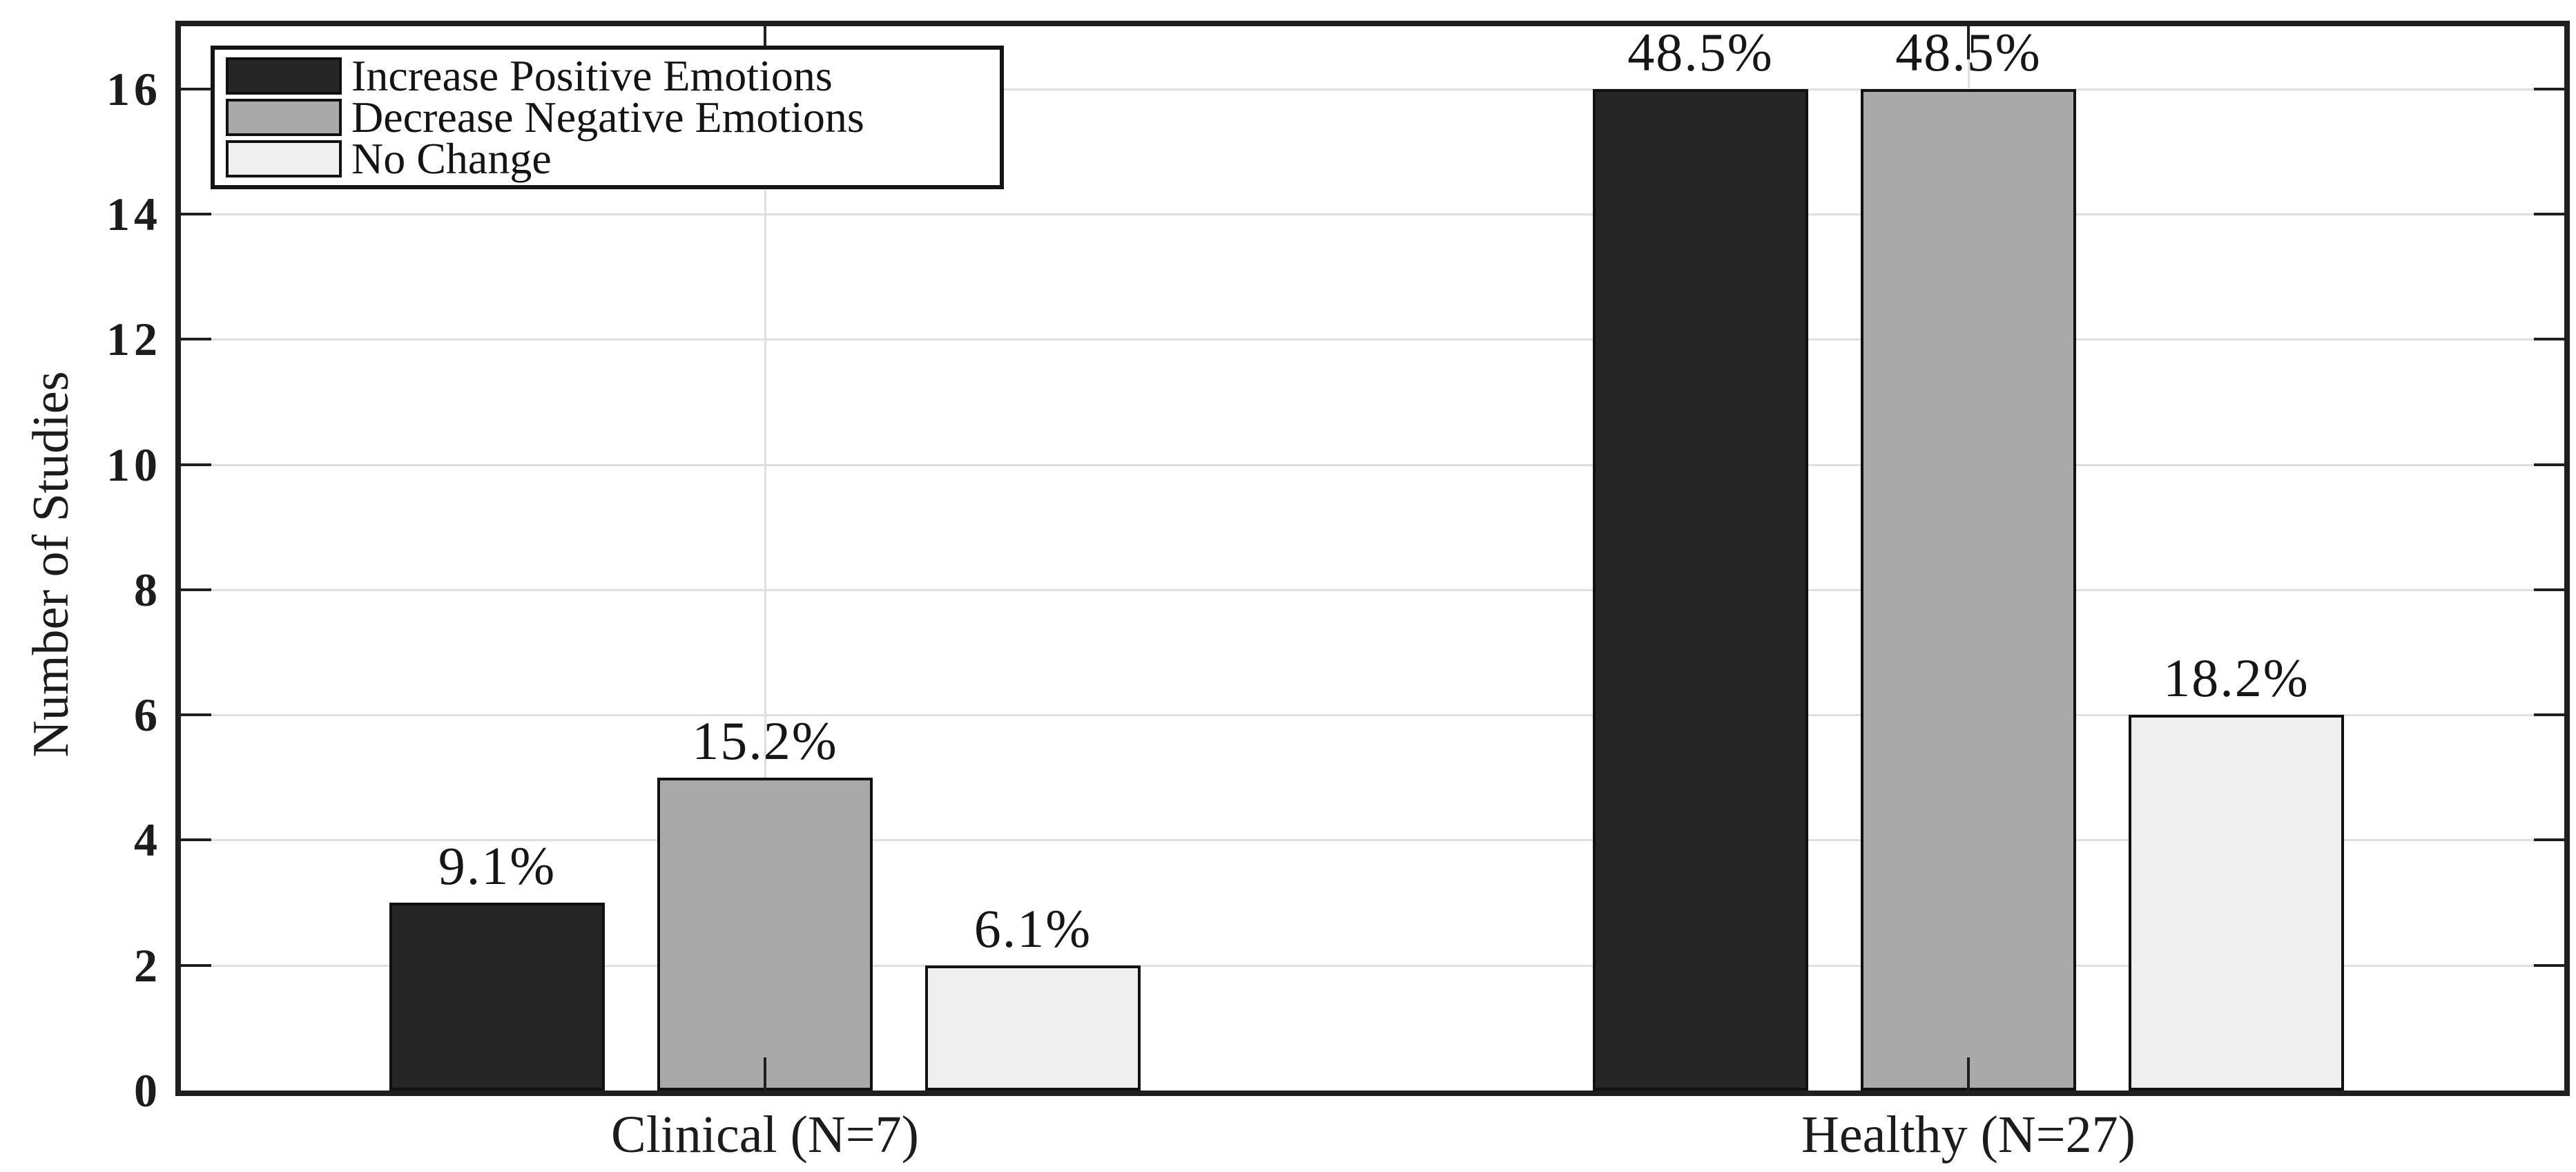 The width and height of the screenshot is (2576, 1172). Describe the element at coordinates (1969, 1135) in the screenshot. I see `x-tick-label-healthy: Healthy (N=27)` at that location.